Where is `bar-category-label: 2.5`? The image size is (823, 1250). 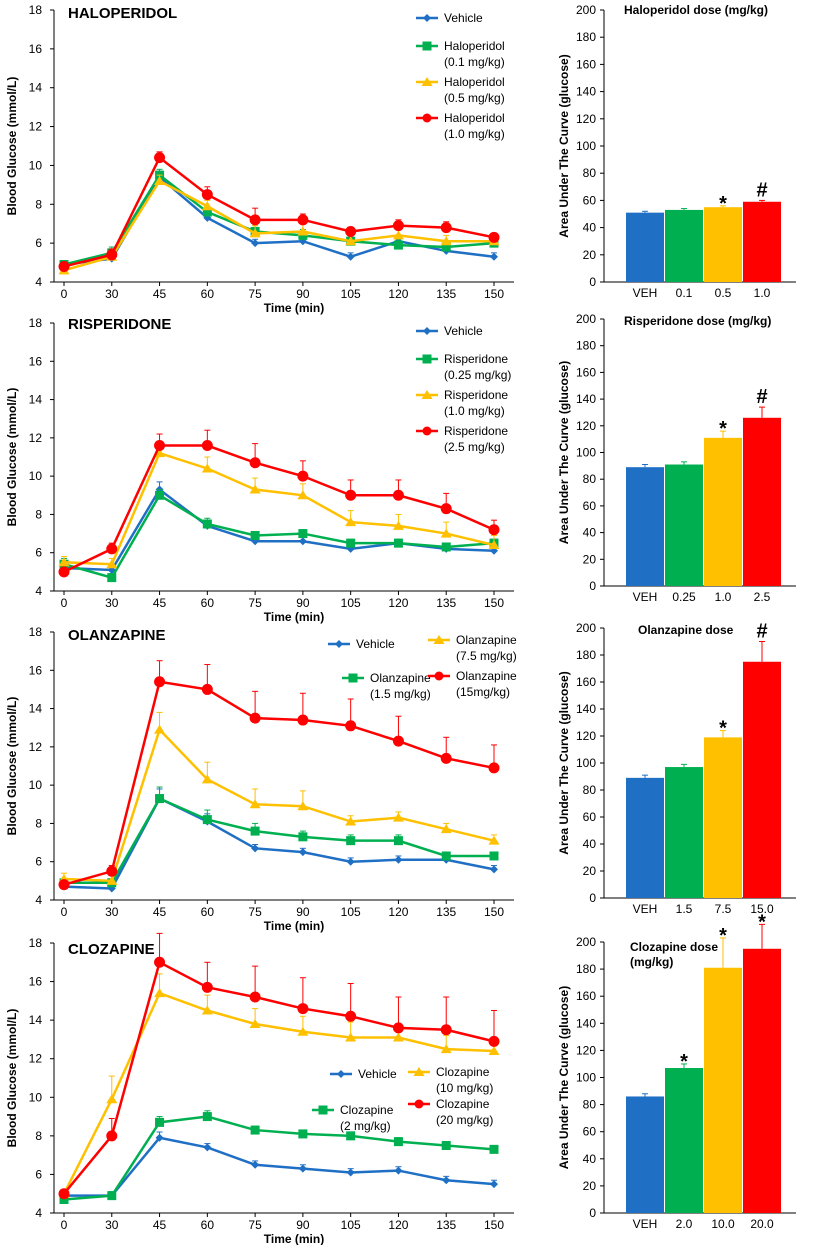
bar-category-label: 2.5 is located at coordinates (762, 597).